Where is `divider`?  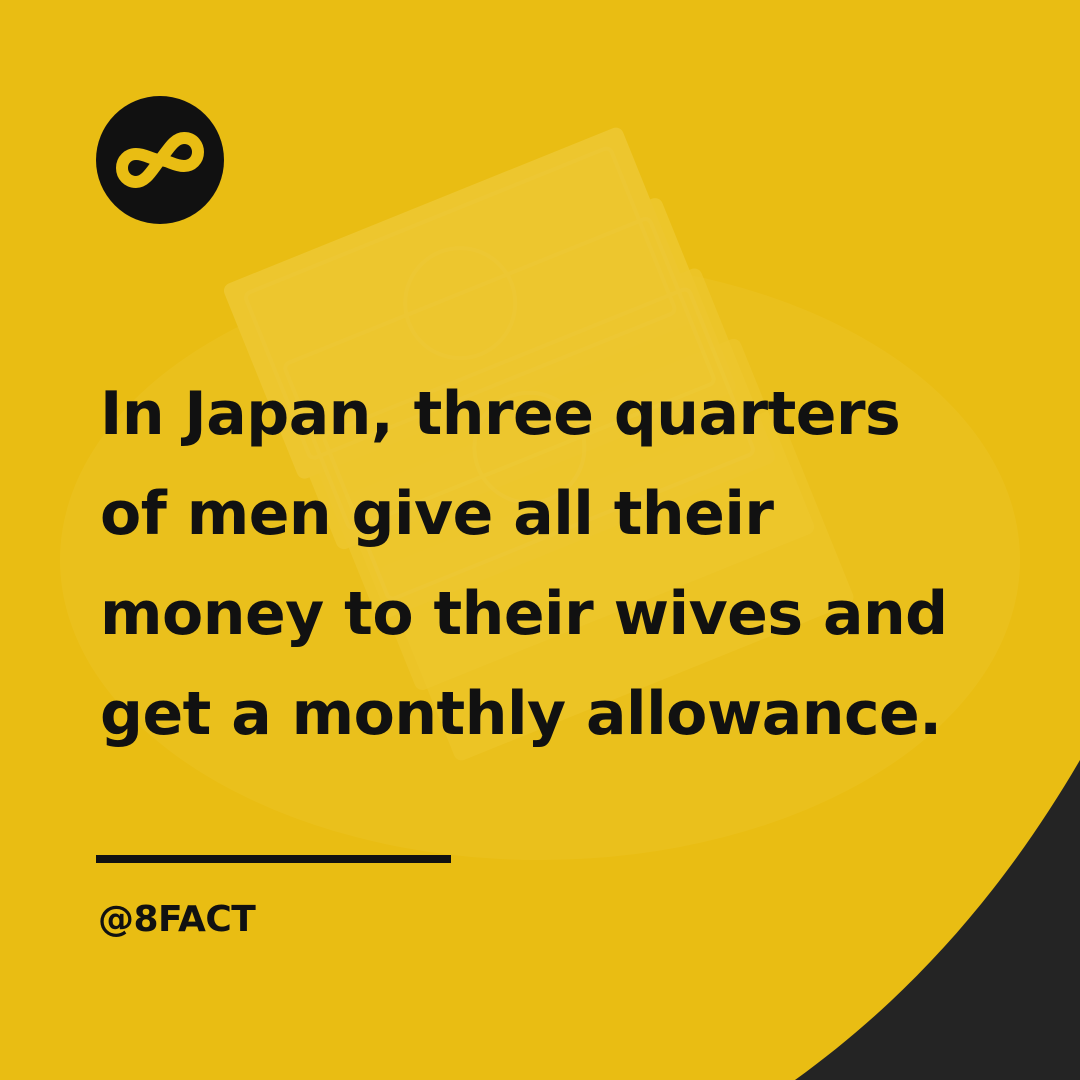 divider is located at coordinates (273, 859).